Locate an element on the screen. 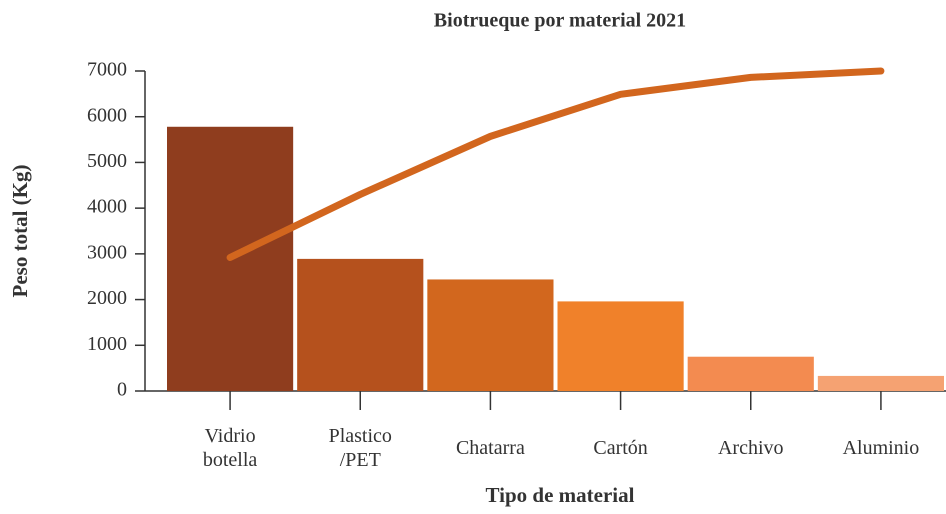 The width and height of the screenshot is (946, 514). y-tick-label: 4000 is located at coordinates (107, 207).